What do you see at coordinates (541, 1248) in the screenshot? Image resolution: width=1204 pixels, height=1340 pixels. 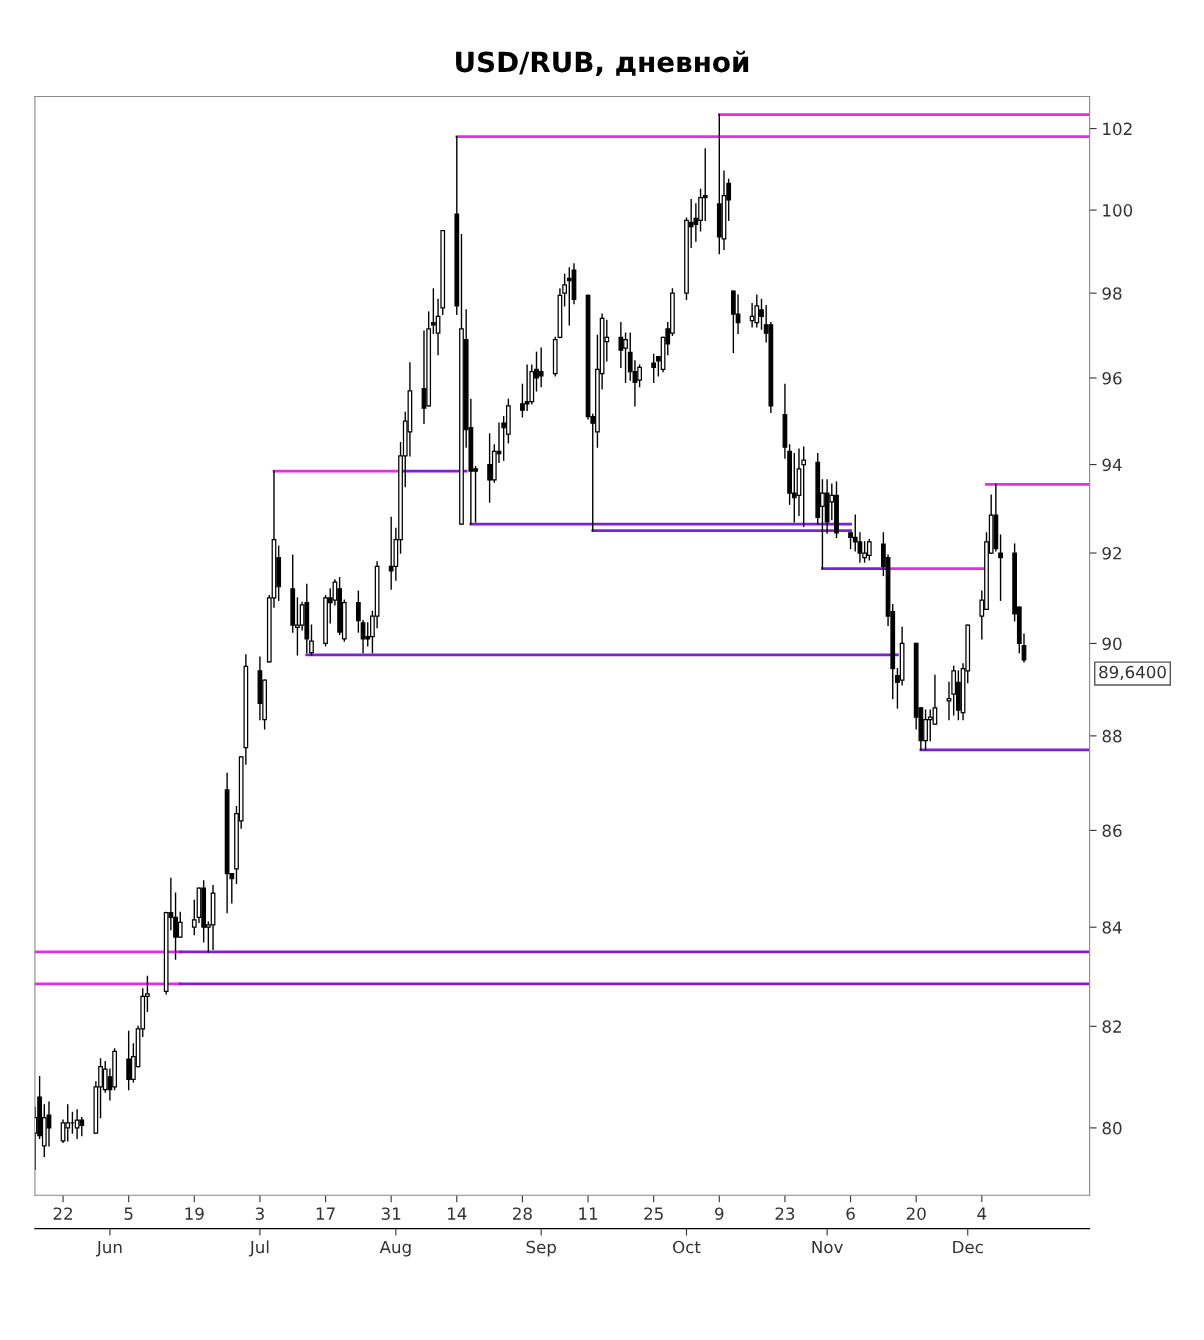 I see `x2-tick-label: Sep` at bounding box center [541, 1248].